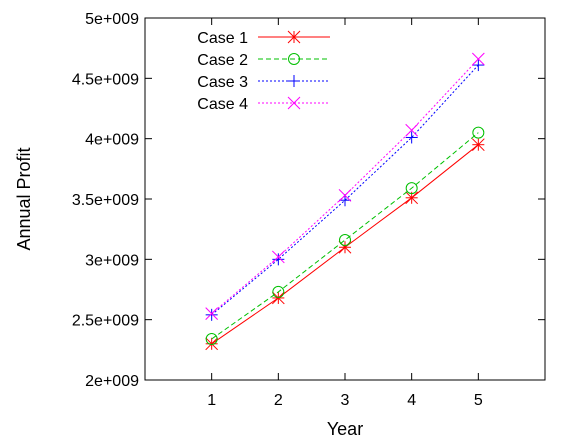  What do you see at coordinates (345, 400) in the screenshot?
I see `x-tick-label: 3` at bounding box center [345, 400].